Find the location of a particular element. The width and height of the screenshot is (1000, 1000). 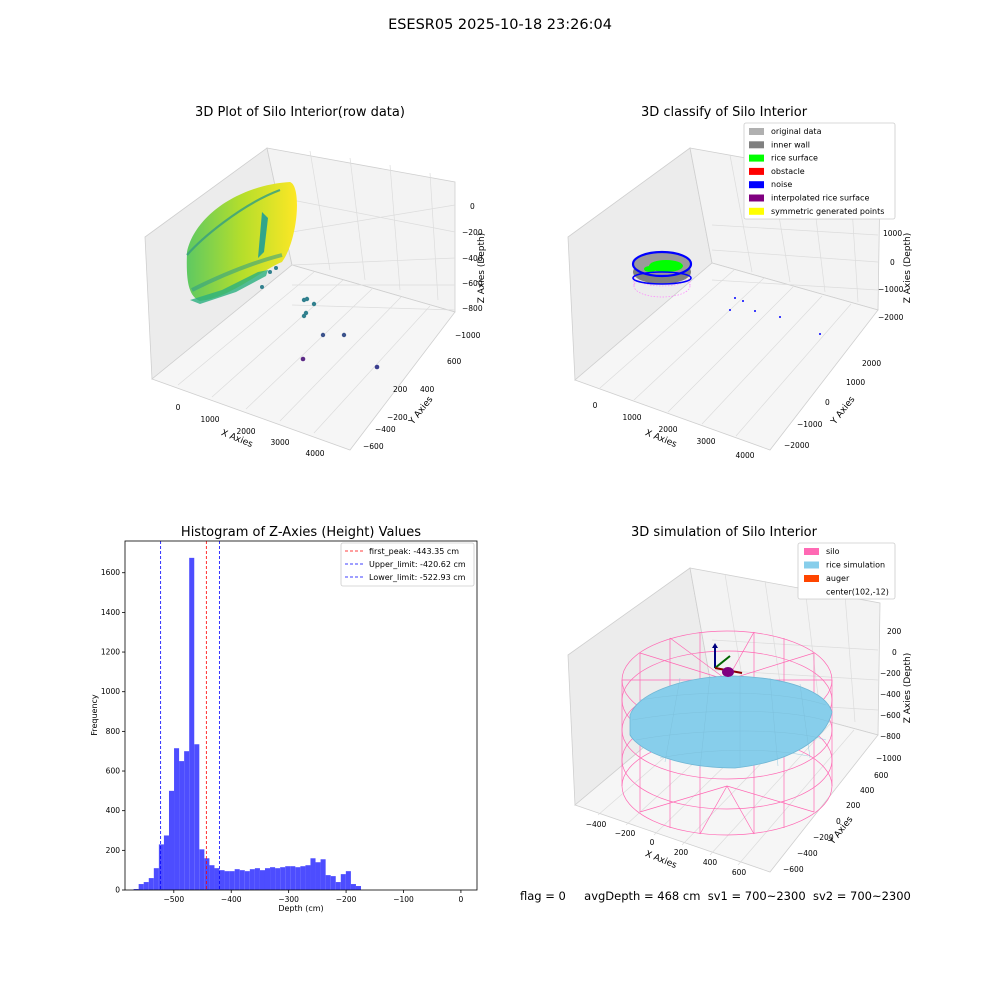

legend-label: interpolated rice surface is located at coordinates (820, 198).